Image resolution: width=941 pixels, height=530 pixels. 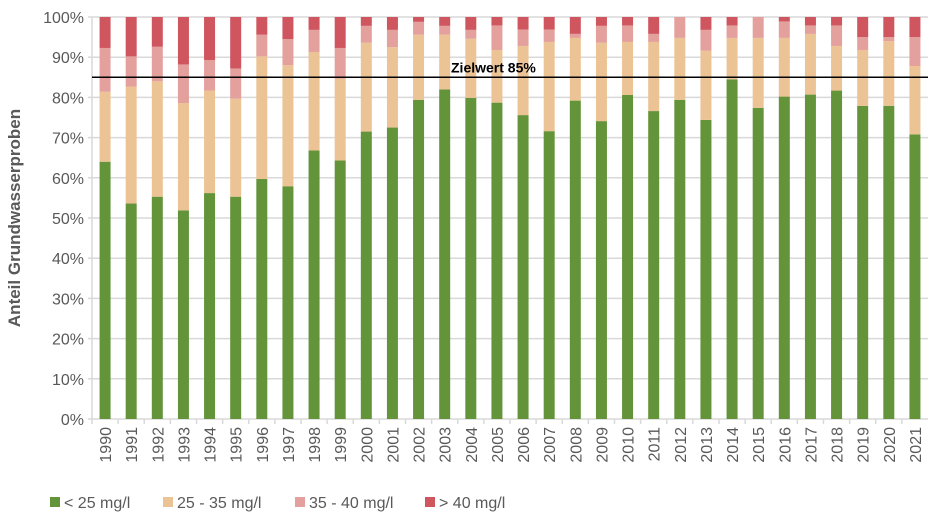 I want to click on bar-segment-1991-s2, so click(x=131, y=71).